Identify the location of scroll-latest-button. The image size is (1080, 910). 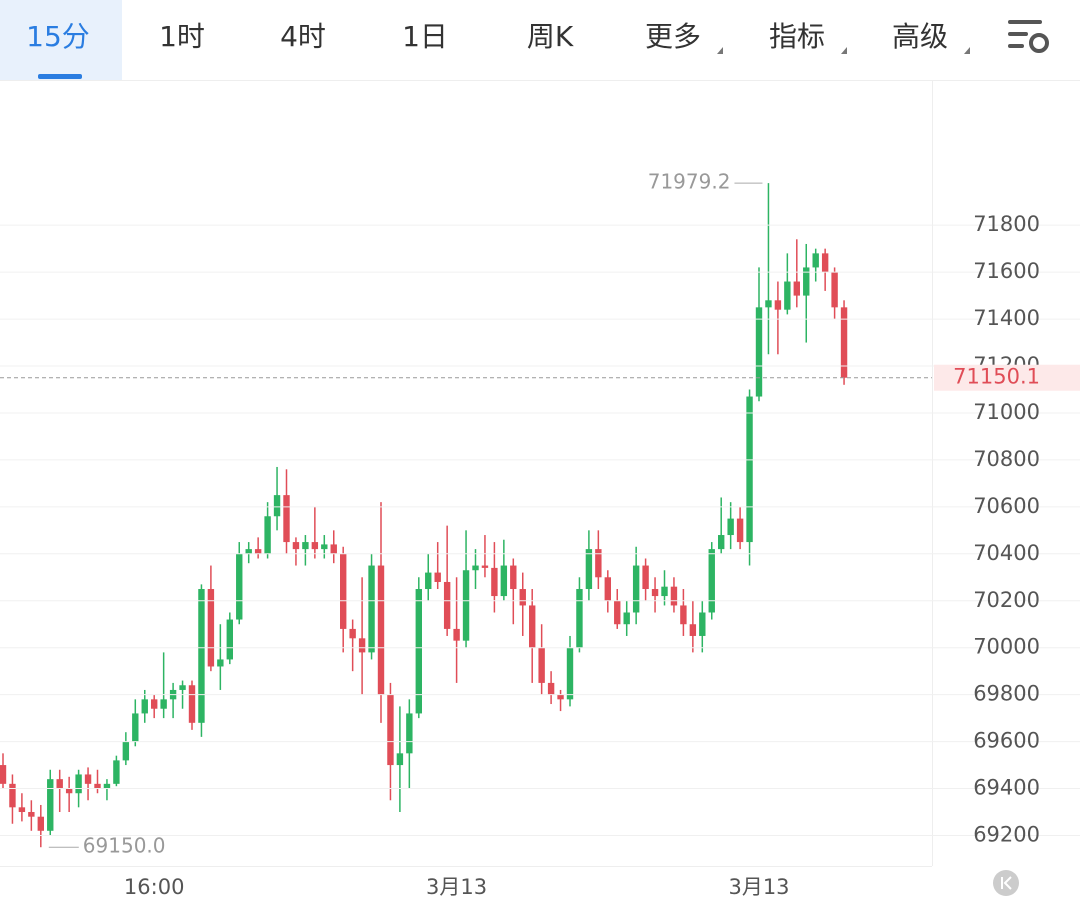
(1006, 883).